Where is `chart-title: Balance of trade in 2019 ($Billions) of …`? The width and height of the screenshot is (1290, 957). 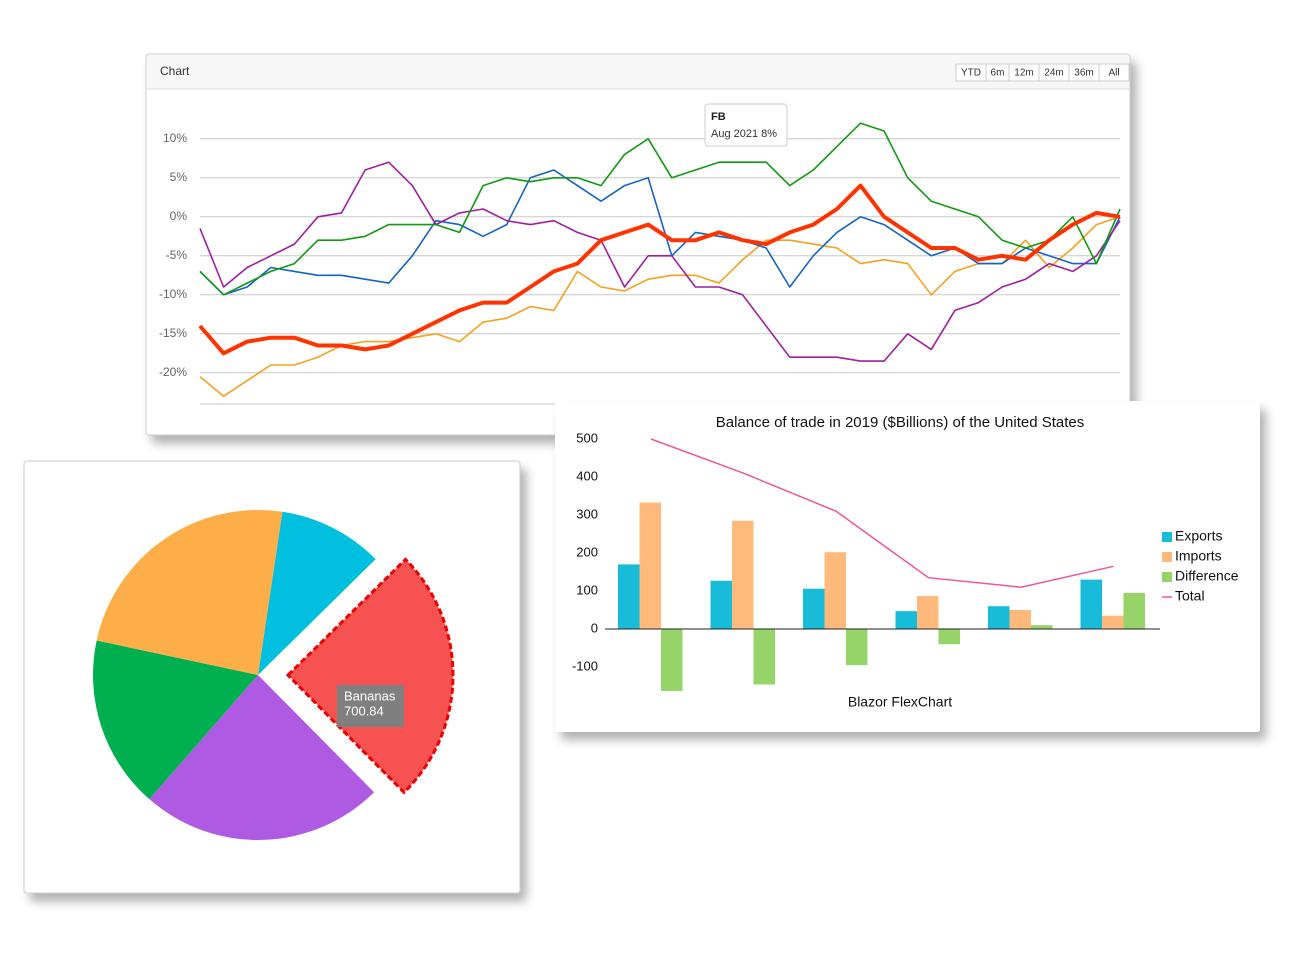 chart-title: Balance of trade in 2019 ($Billions) of … is located at coordinates (900, 422).